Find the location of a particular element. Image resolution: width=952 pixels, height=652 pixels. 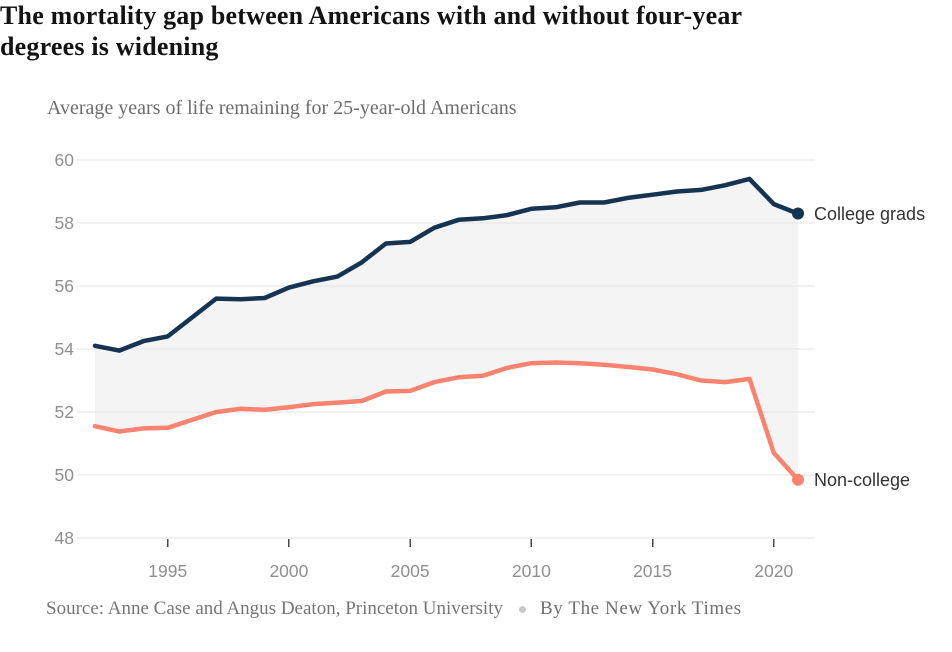

x-axis-label-1995: 1995 is located at coordinates (167, 571).